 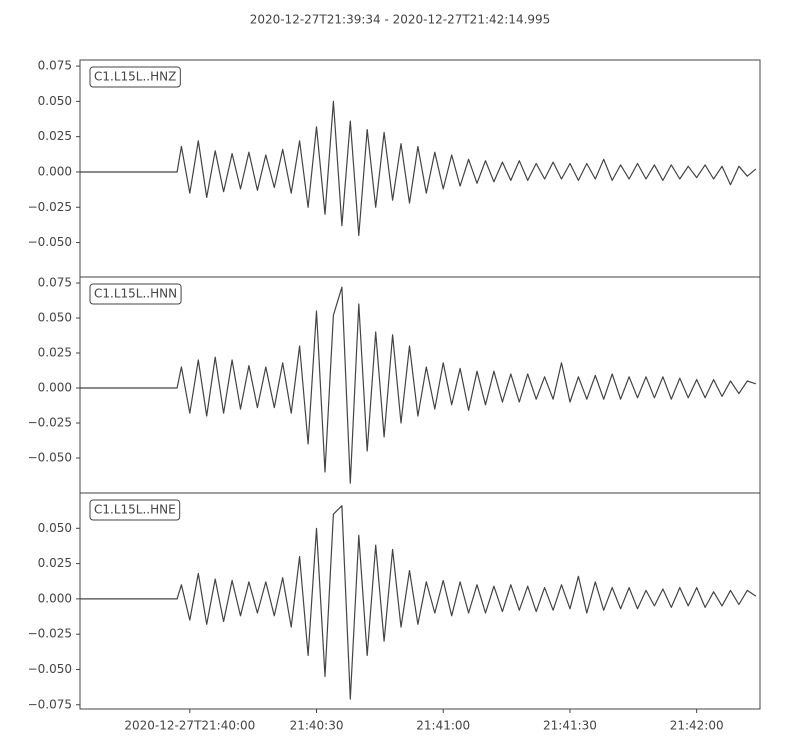 What do you see at coordinates (697, 726) in the screenshot?
I see `x-tick-label: 21:42:00` at bounding box center [697, 726].